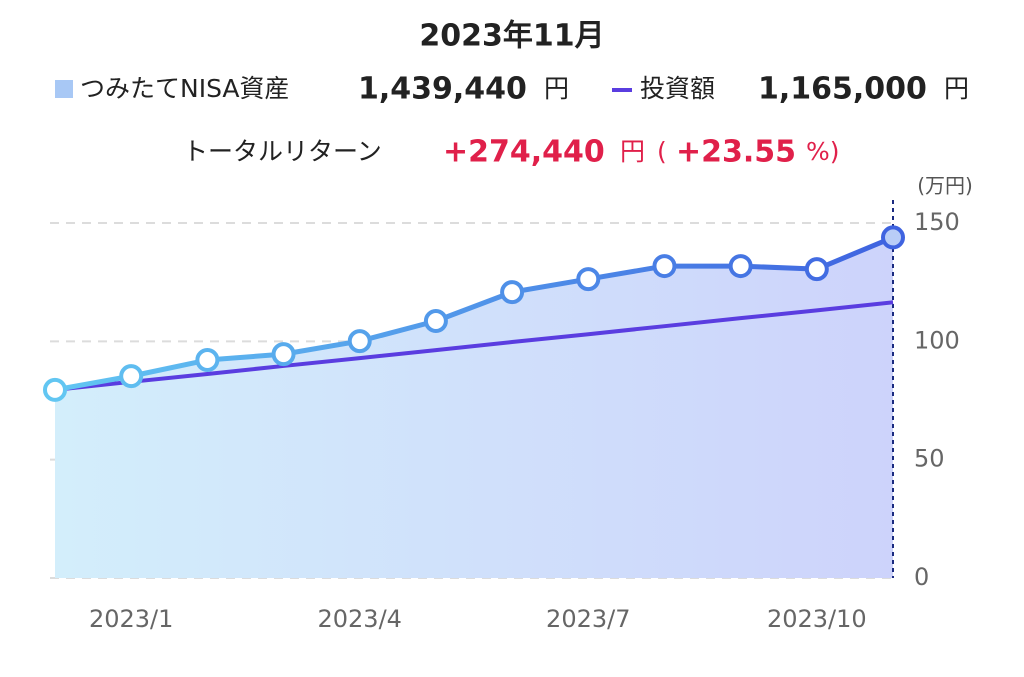 This screenshot has width=1024, height=677. I want to click on x-tick-label: 2023/7, so click(588, 619).